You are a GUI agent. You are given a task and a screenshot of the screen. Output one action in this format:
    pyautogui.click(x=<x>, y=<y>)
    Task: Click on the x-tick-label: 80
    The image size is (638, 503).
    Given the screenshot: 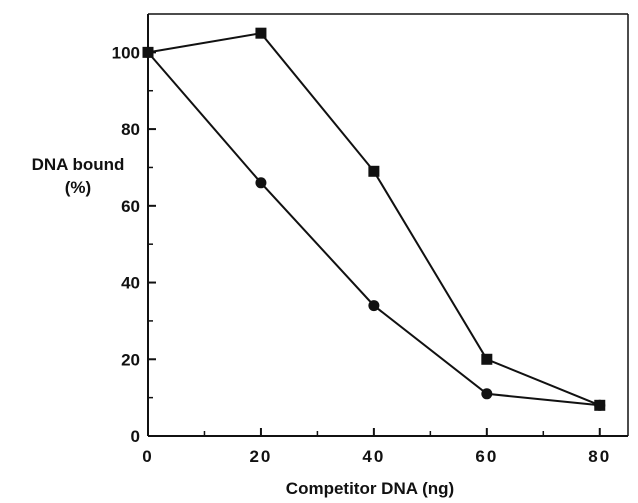 What is the action you would take?
    pyautogui.click(x=599, y=456)
    